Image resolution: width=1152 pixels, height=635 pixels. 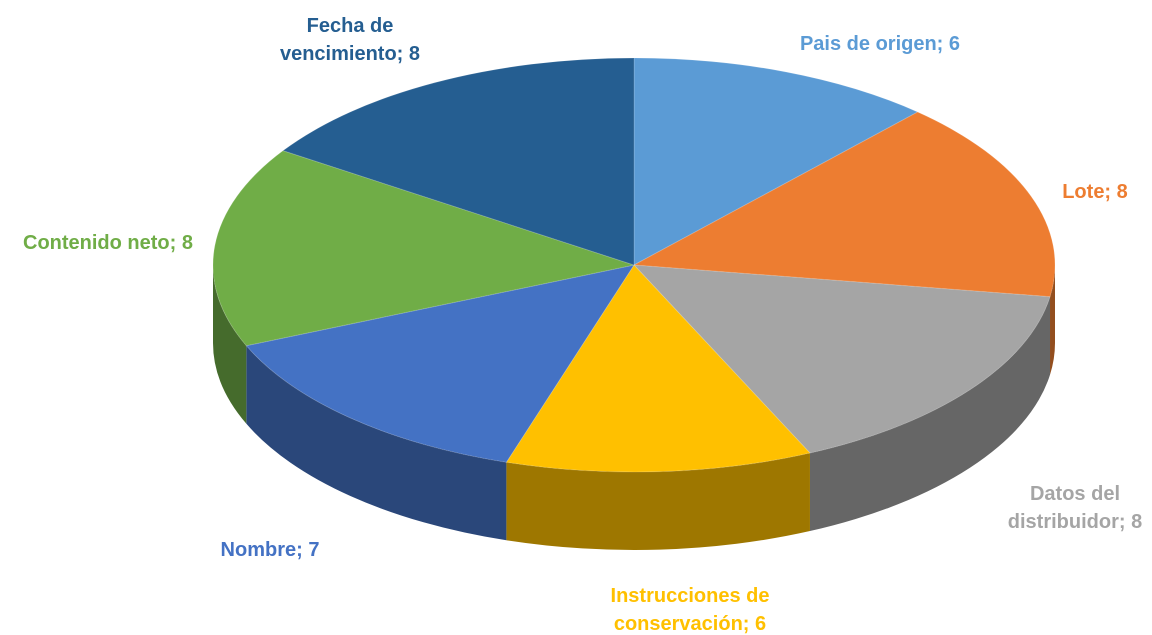 What do you see at coordinates (1075, 508) in the screenshot?
I see `data-label: Datos del distribuidor; 8` at bounding box center [1075, 508].